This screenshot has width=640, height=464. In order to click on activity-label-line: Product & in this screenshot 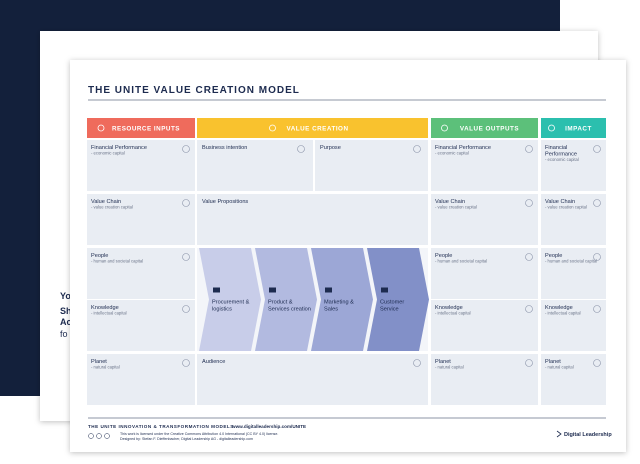, I will do `click(280, 303)`.